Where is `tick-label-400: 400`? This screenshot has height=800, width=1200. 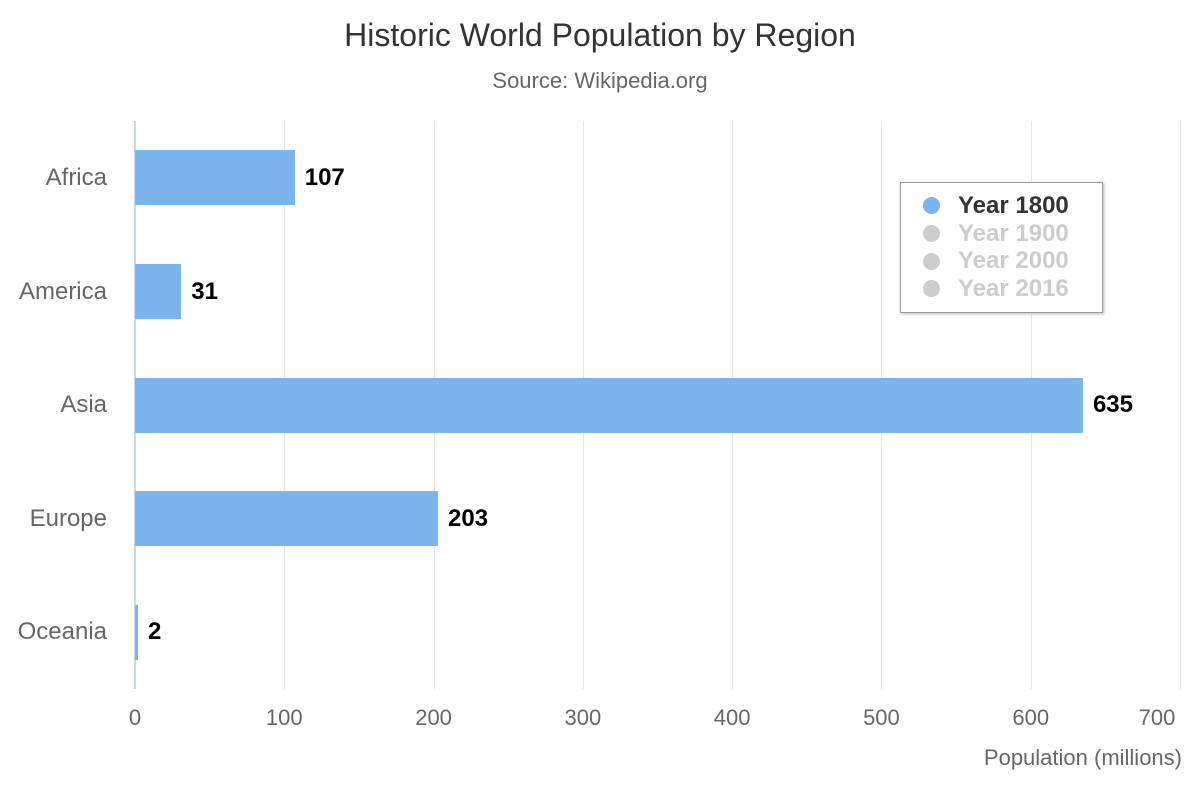 tick-label-400: 400 is located at coordinates (732, 717).